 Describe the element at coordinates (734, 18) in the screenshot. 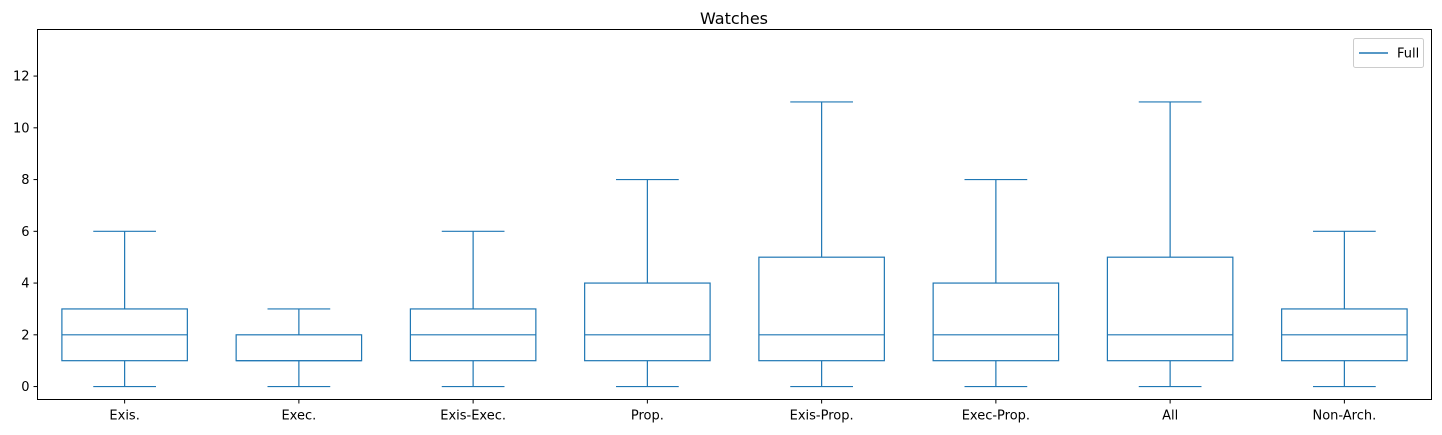

I see `chart-title: Watches` at that location.